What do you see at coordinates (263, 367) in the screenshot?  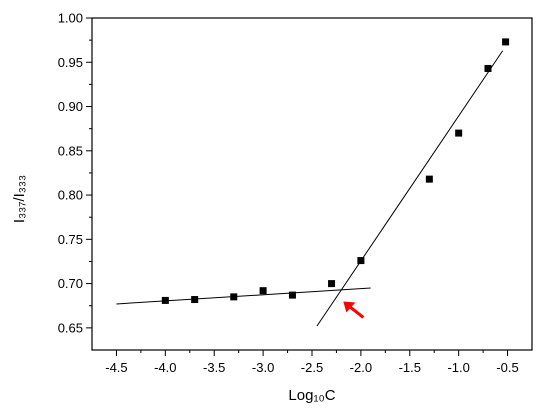 I see `x-tick-label: -3.0` at bounding box center [263, 367].